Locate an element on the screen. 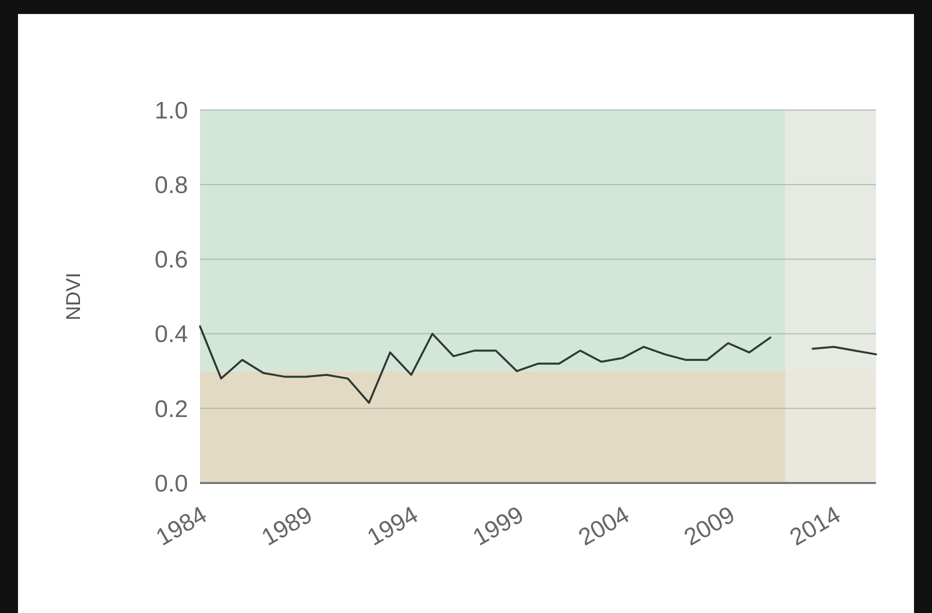 Image resolution: width=932 pixels, height=613 pixels. y-axis-title: NDVI is located at coordinates (74, 296).